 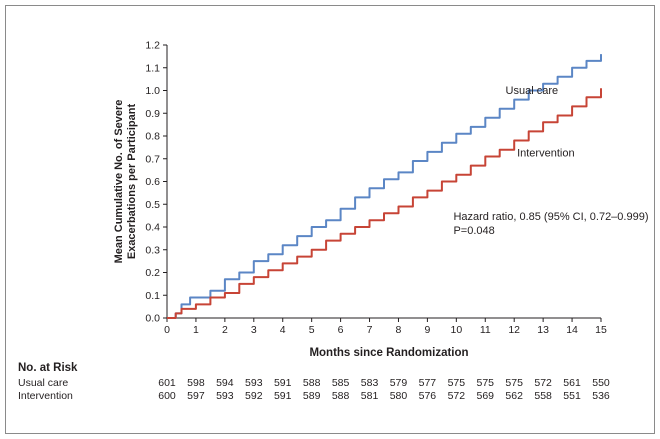 What do you see at coordinates (152, 46) in the screenshot?
I see `y-tick-label: 1.2` at bounding box center [152, 46].